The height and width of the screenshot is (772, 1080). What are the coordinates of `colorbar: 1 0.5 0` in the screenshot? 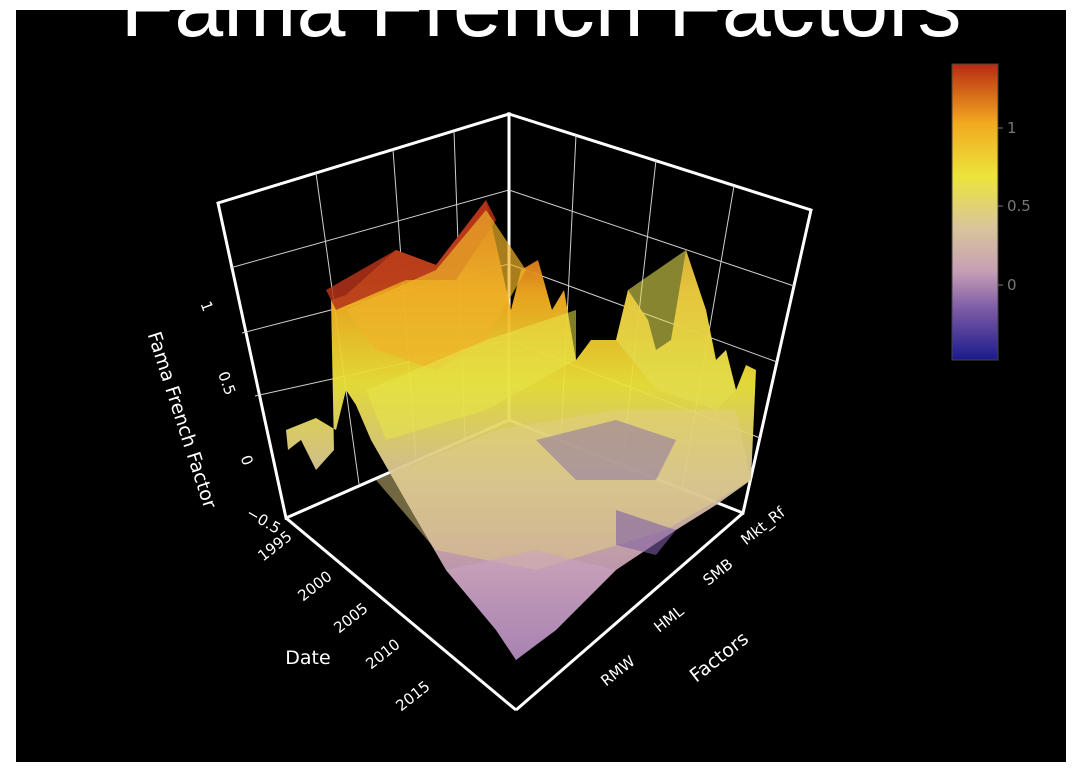 It's located at (991, 212).